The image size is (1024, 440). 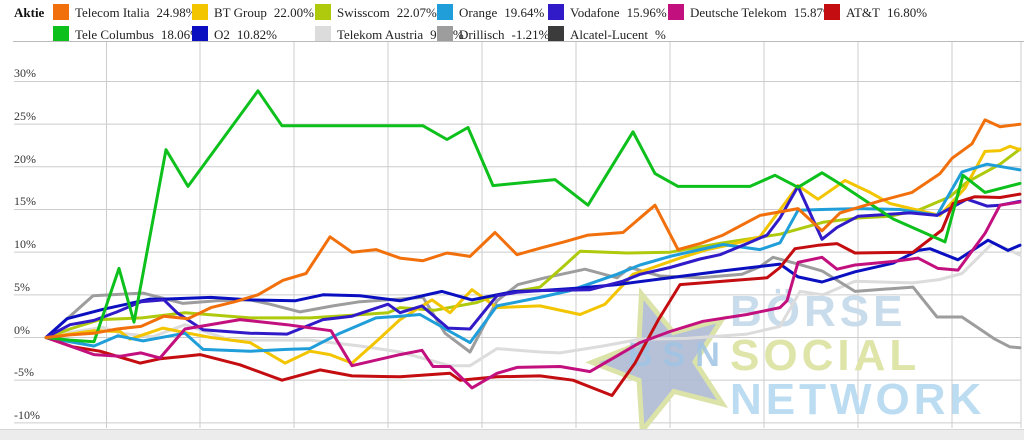 What do you see at coordinates (27, 414) in the screenshot?
I see `y-axis-label--10%: -10%` at bounding box center [27, 414].